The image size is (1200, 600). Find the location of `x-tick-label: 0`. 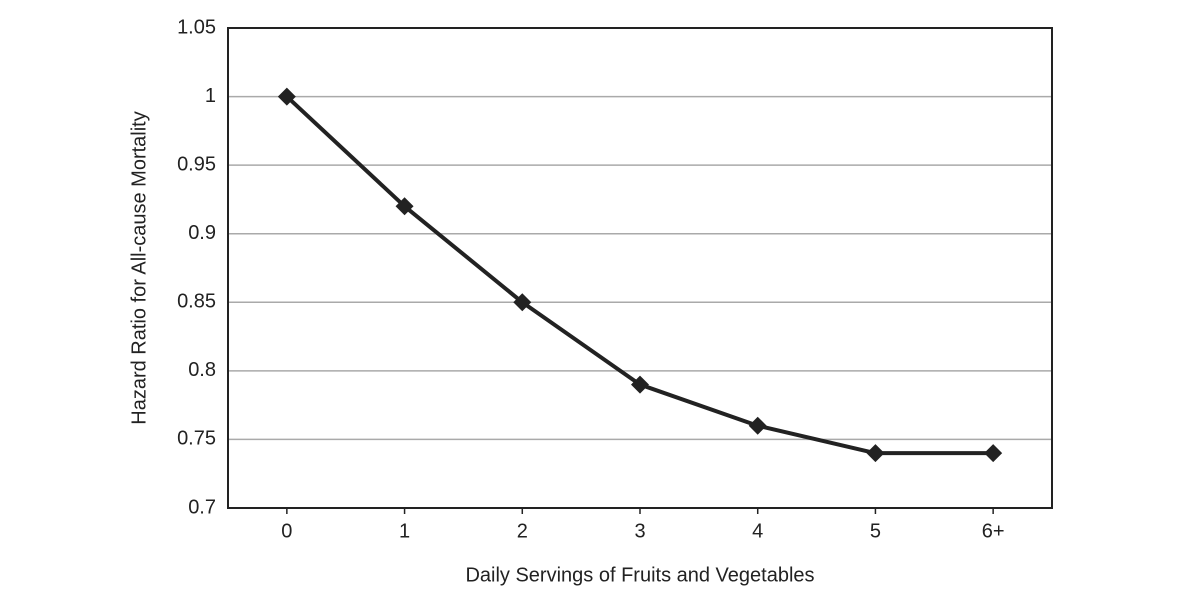

x-tick-label: 0 is located at coordinates (286, 531).